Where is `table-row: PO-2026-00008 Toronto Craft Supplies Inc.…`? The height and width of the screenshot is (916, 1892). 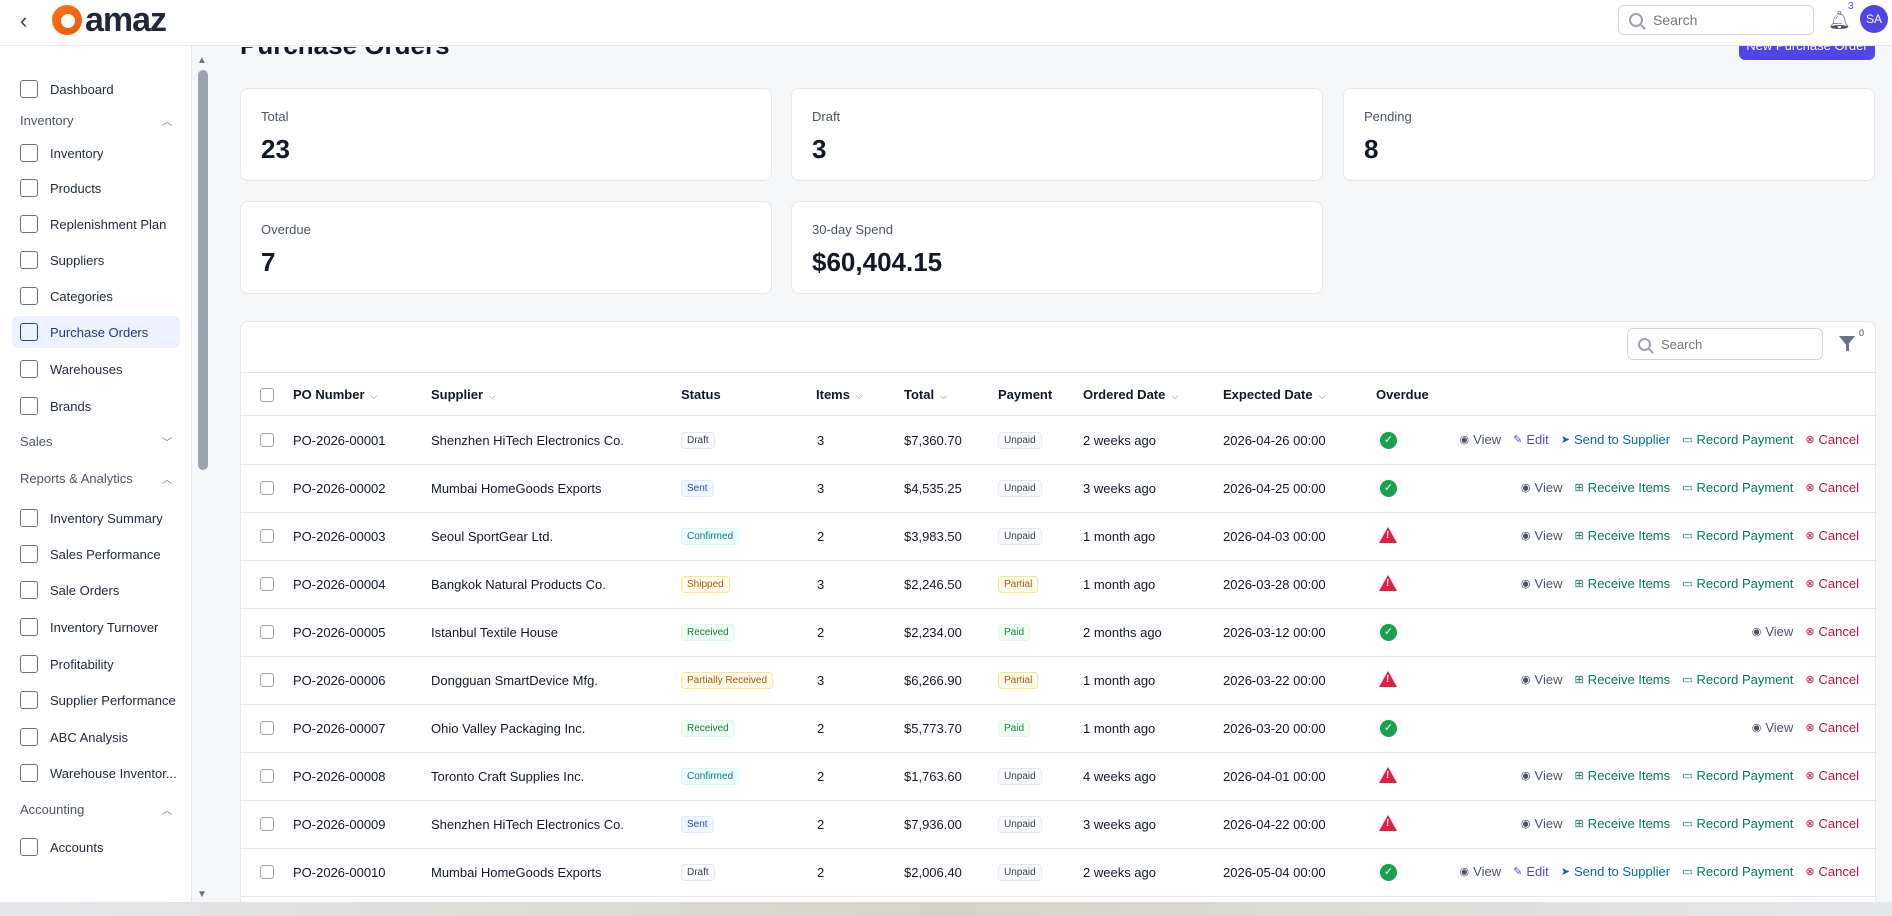
table-row: PO-2026-00008 Toronto Craft Supplies Inc.… is located at coordinates (1059, 777).